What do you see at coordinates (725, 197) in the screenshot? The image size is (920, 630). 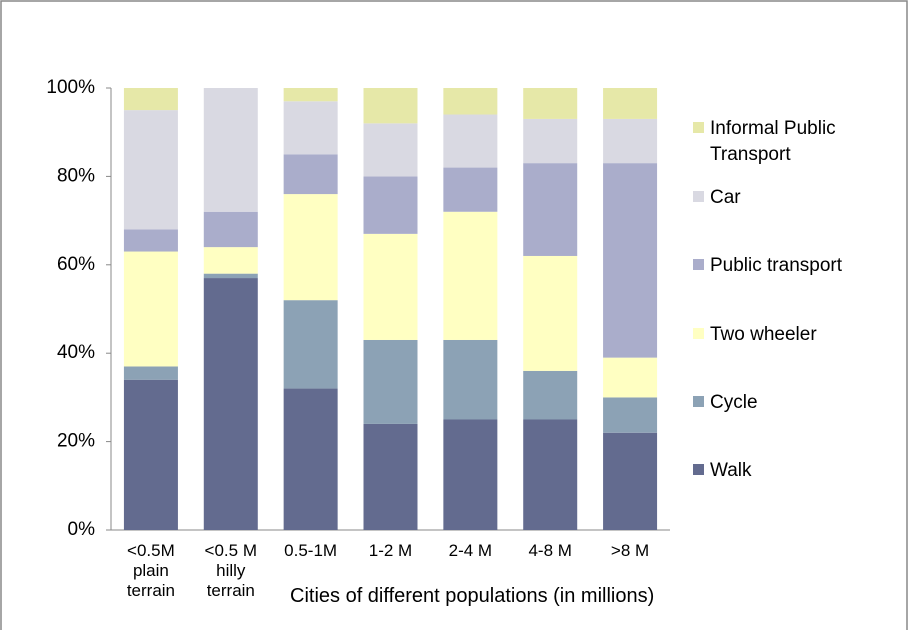 I see `legend-label: Car` at bounding box center [725, 197].